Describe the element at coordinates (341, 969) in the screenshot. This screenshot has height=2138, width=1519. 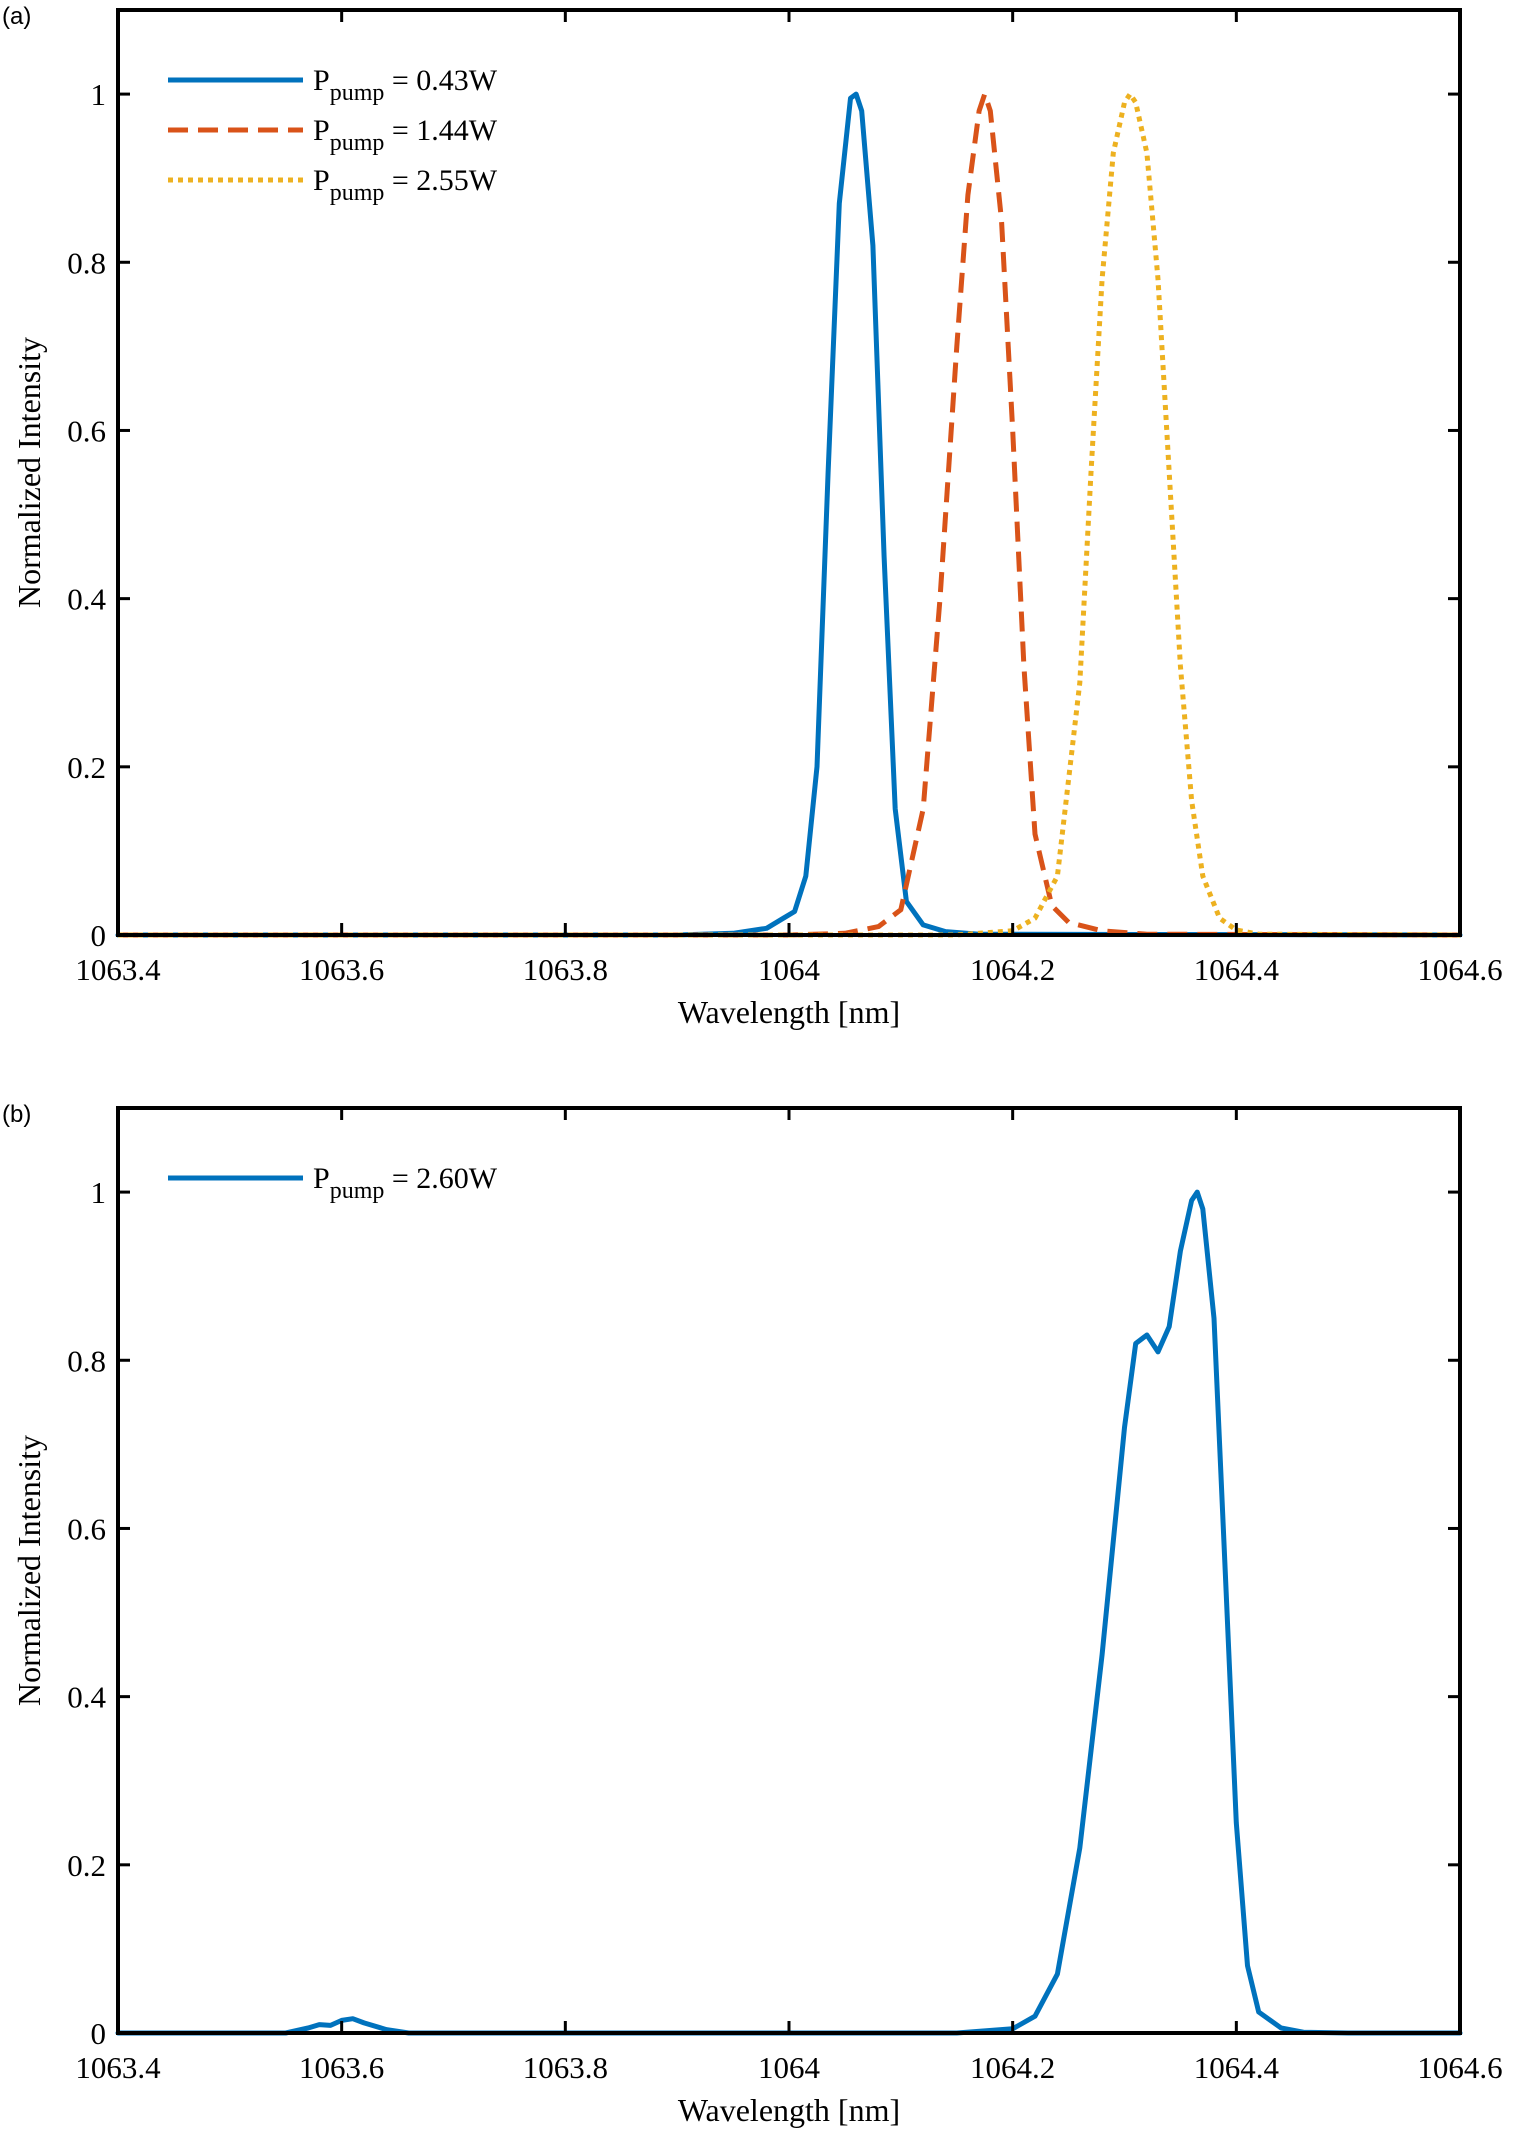
I see `x-tick-label-a-1: 1063.6` at that location.